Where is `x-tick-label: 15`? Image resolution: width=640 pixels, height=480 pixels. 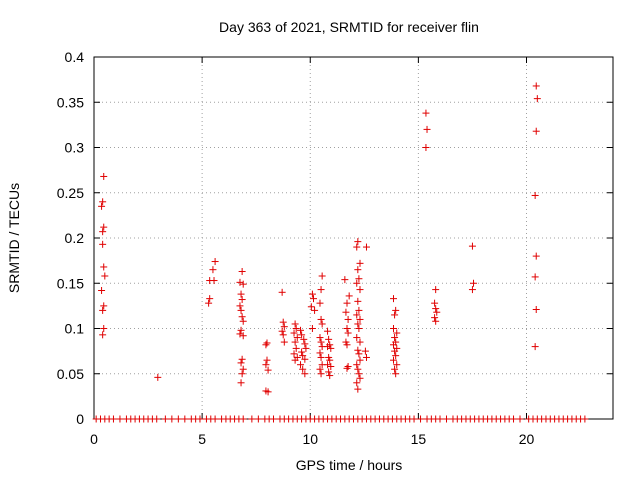 x-tick-label: 15 is located at coordinates (419, 439).